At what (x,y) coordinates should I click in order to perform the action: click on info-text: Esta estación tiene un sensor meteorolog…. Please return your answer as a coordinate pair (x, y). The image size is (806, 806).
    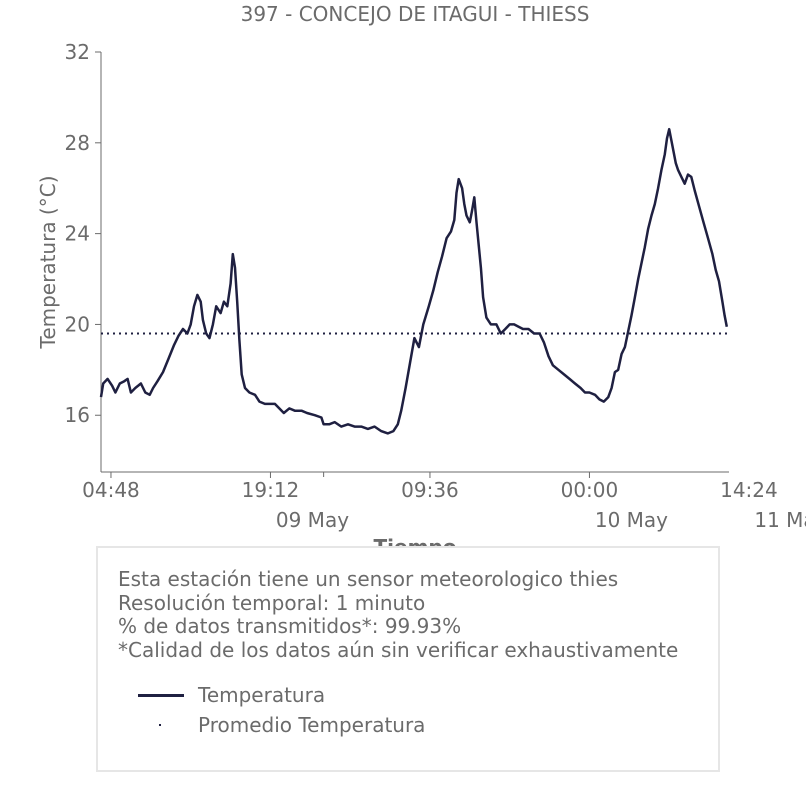
    Looking at the image, I should click on (398, 614).